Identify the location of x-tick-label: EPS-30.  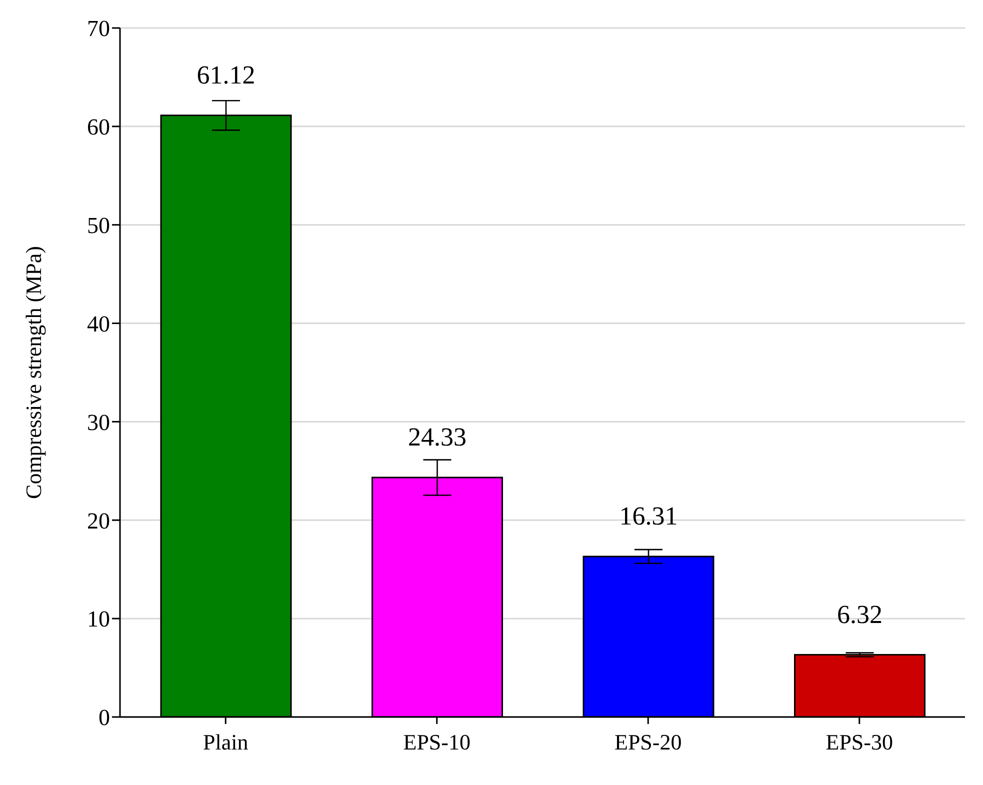
(859, 742).